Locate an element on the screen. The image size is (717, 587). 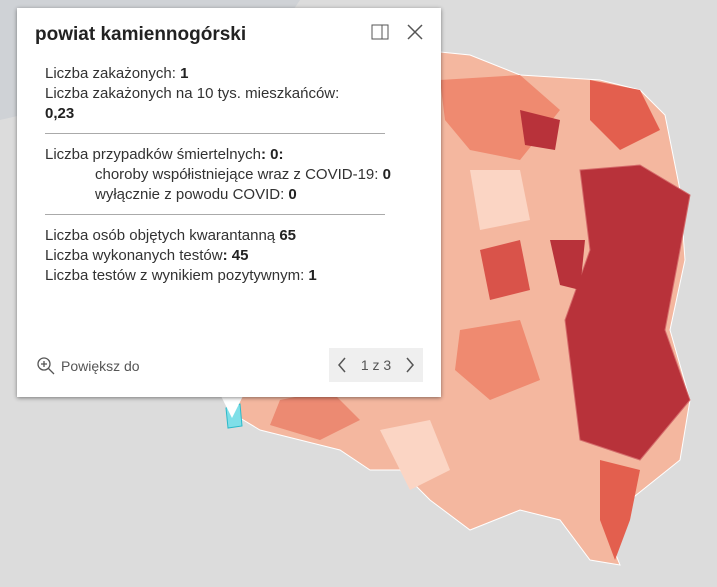
pager-label: 1 z 3 is located at coordinates (376, 365).